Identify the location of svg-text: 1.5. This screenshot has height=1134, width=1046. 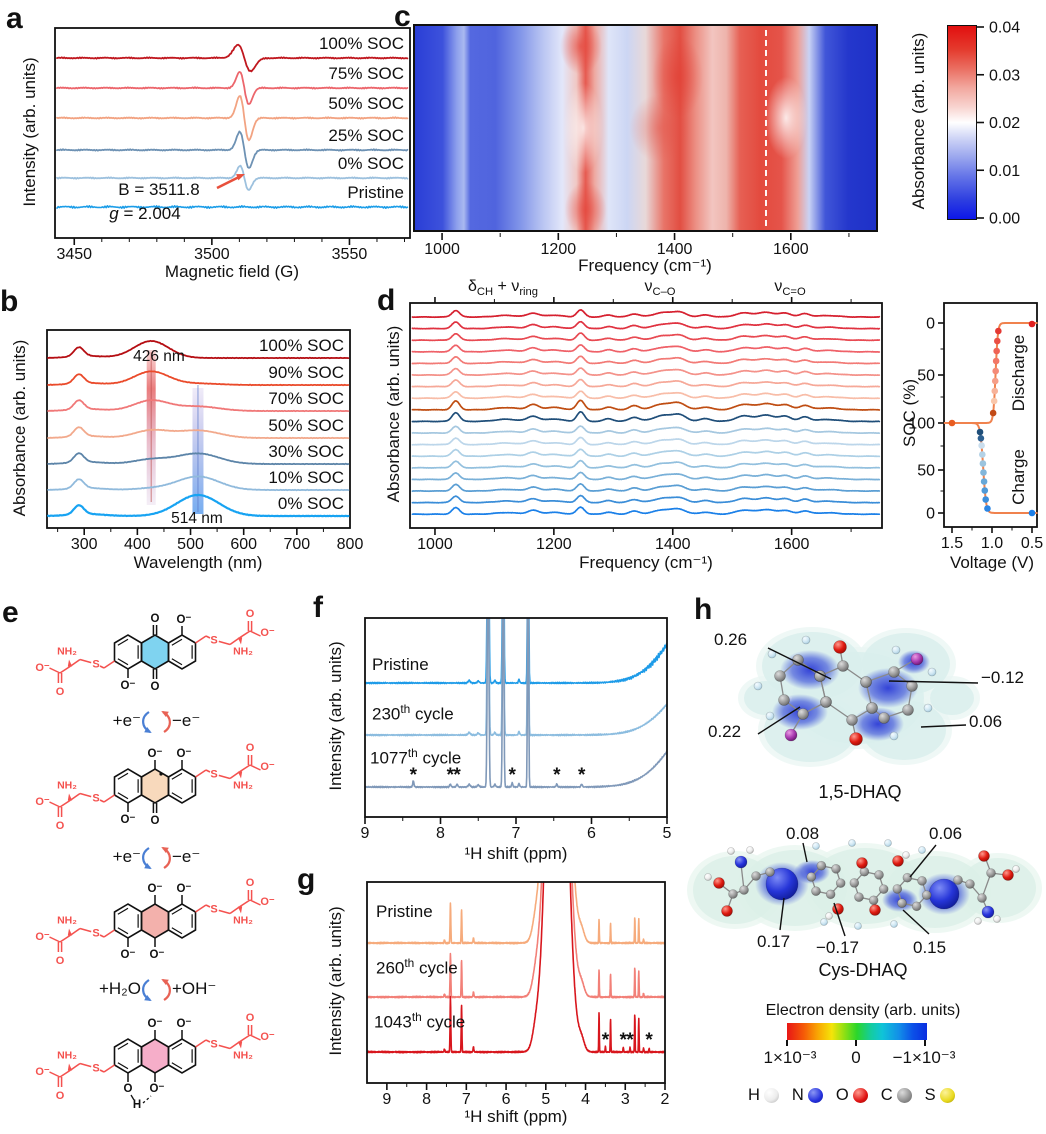
(952, 543).